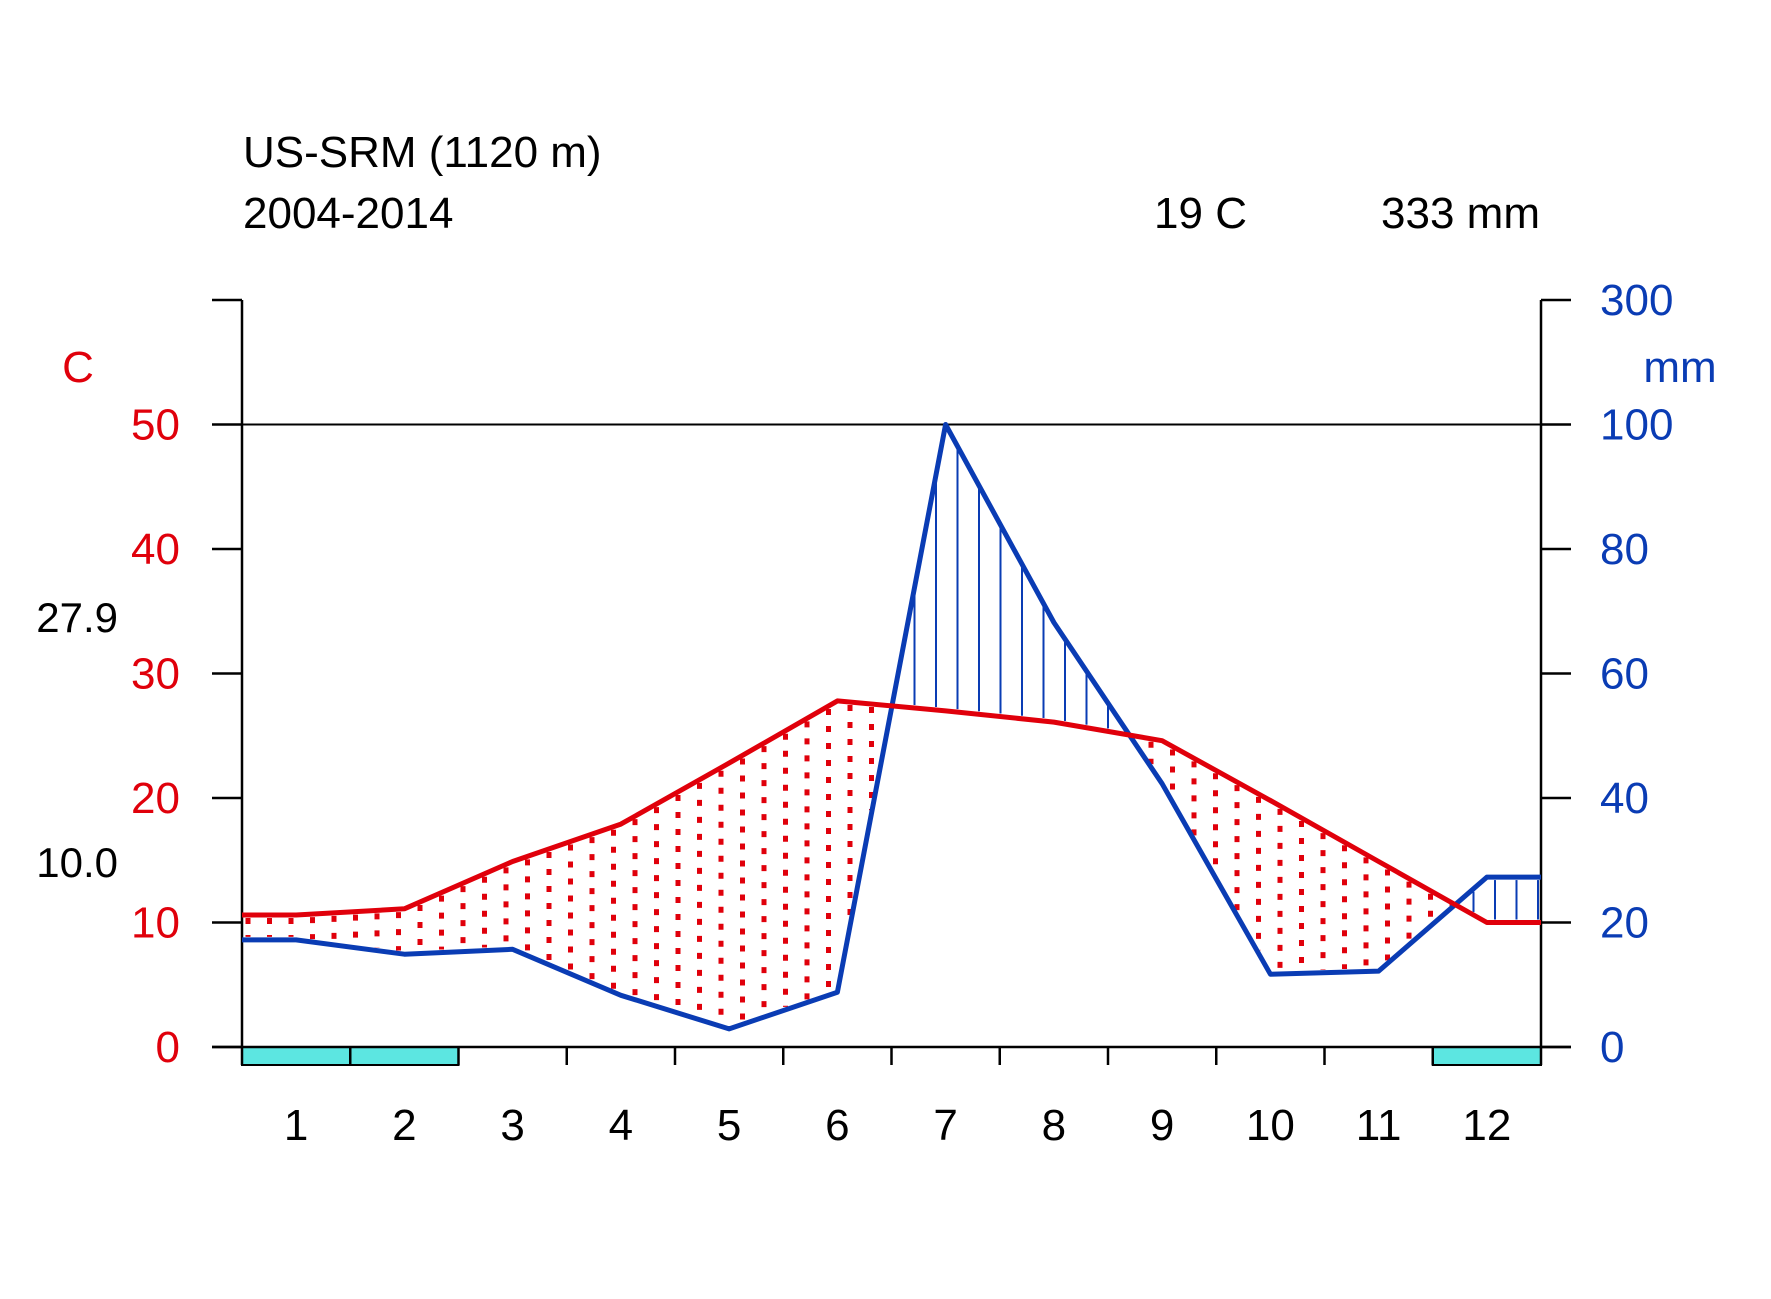  Describe the element at coordinates (1270, 1125) in the screenshot. I see `month-label-10: 10` at that location.